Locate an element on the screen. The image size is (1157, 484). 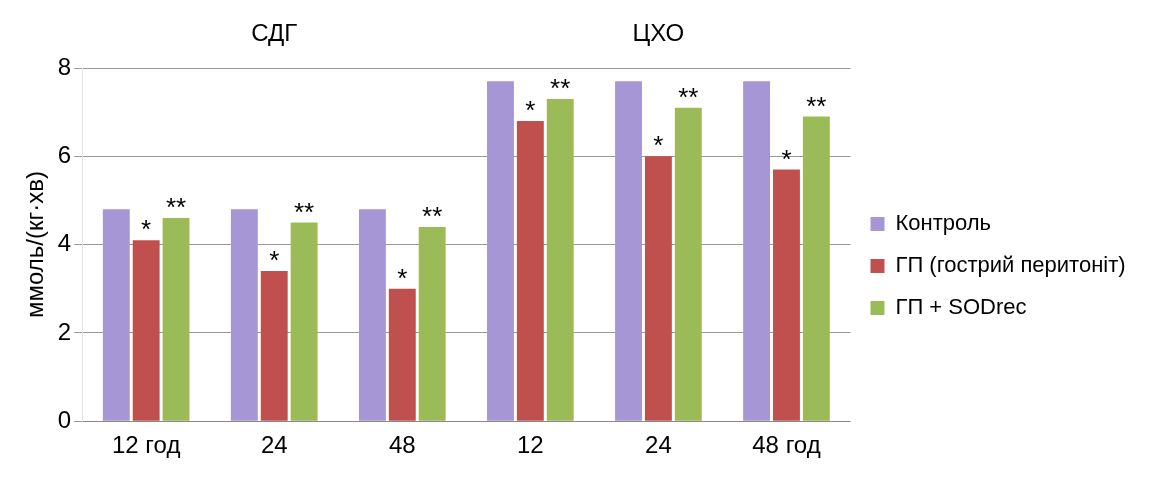
y-tick-label: 6 is located at coordinates (64, 154).